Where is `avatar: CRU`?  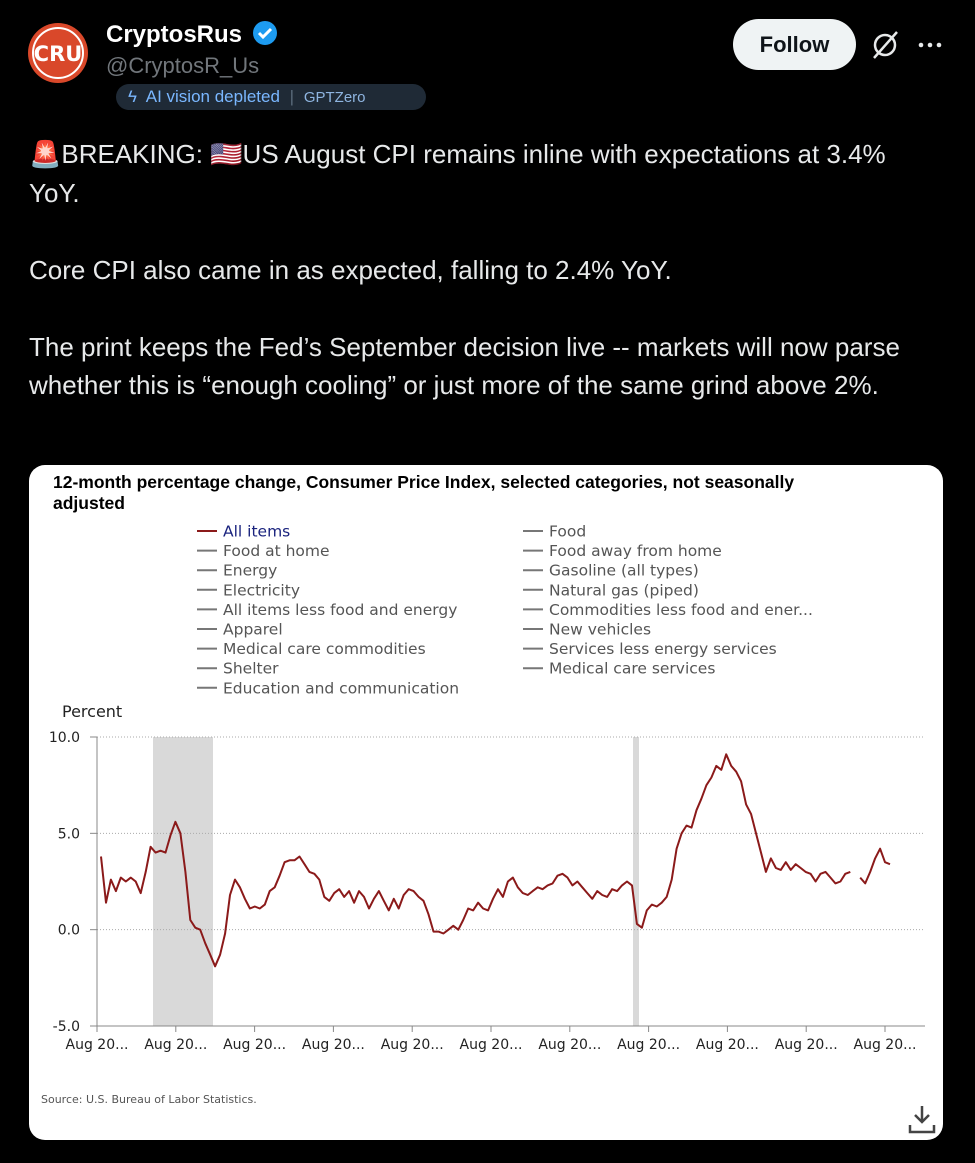
avatar: CRU is located at coordinates (60, 60).